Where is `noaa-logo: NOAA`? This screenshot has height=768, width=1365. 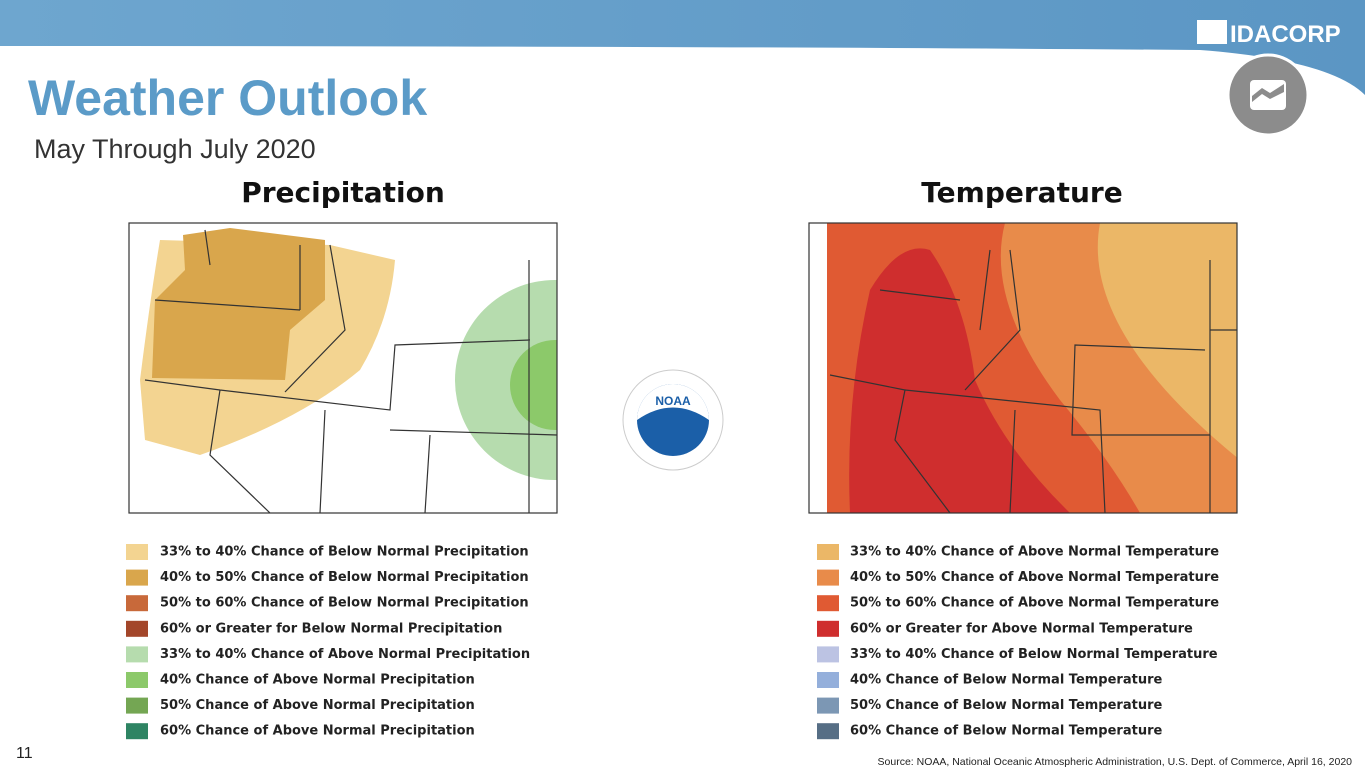
noaa-logo: NOAA is located at coordinates (673, 420).